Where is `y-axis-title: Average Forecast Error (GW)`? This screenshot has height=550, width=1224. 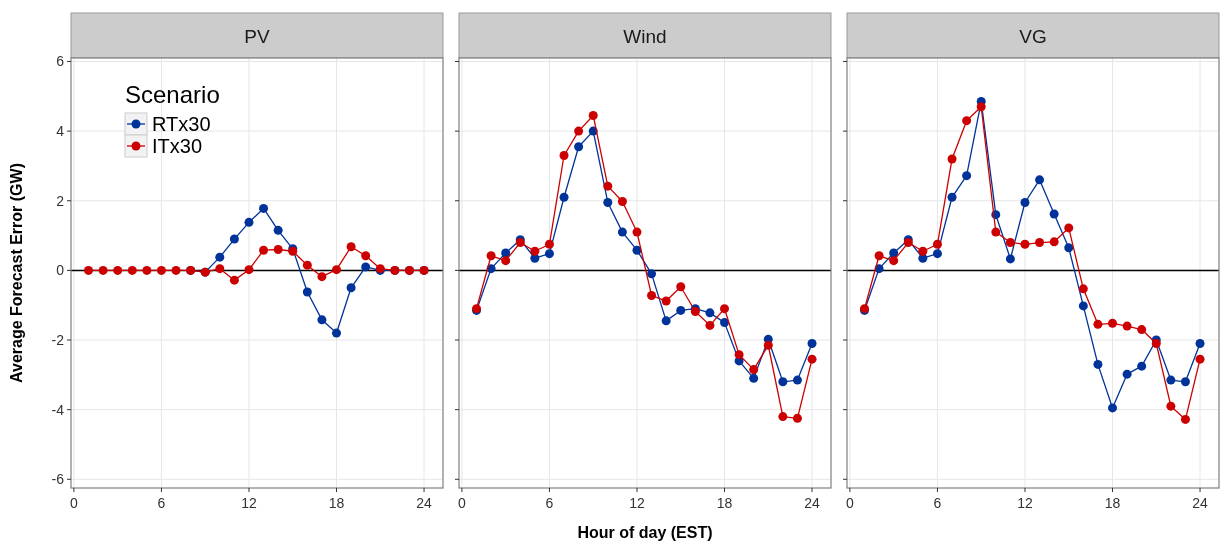 y-axis-title: Average Forecast Error (GW) is located at coordinates (16, 273).